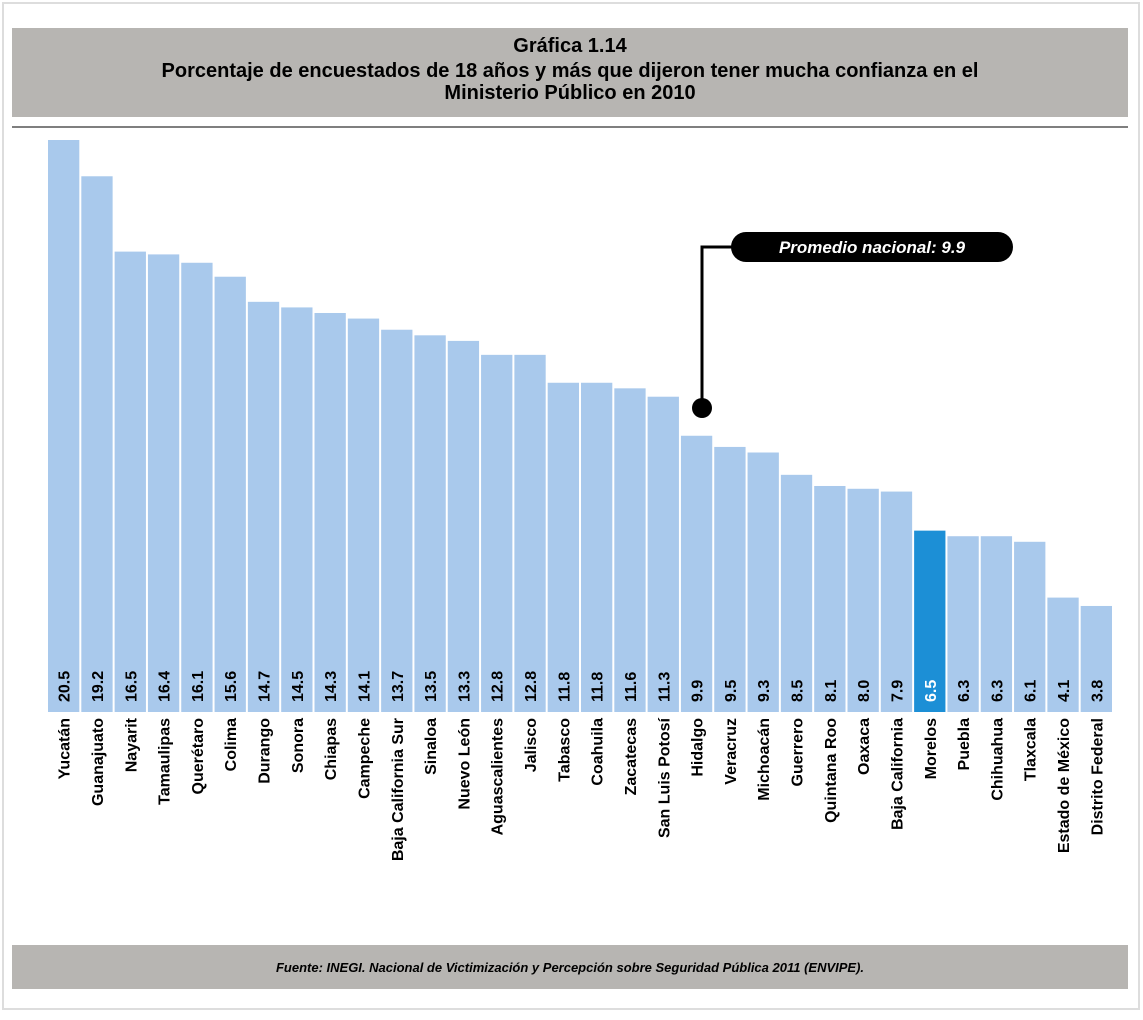 This screenshot has width=1143, height=1020. I want to click on value-label: 8.0, so click(864, 691).